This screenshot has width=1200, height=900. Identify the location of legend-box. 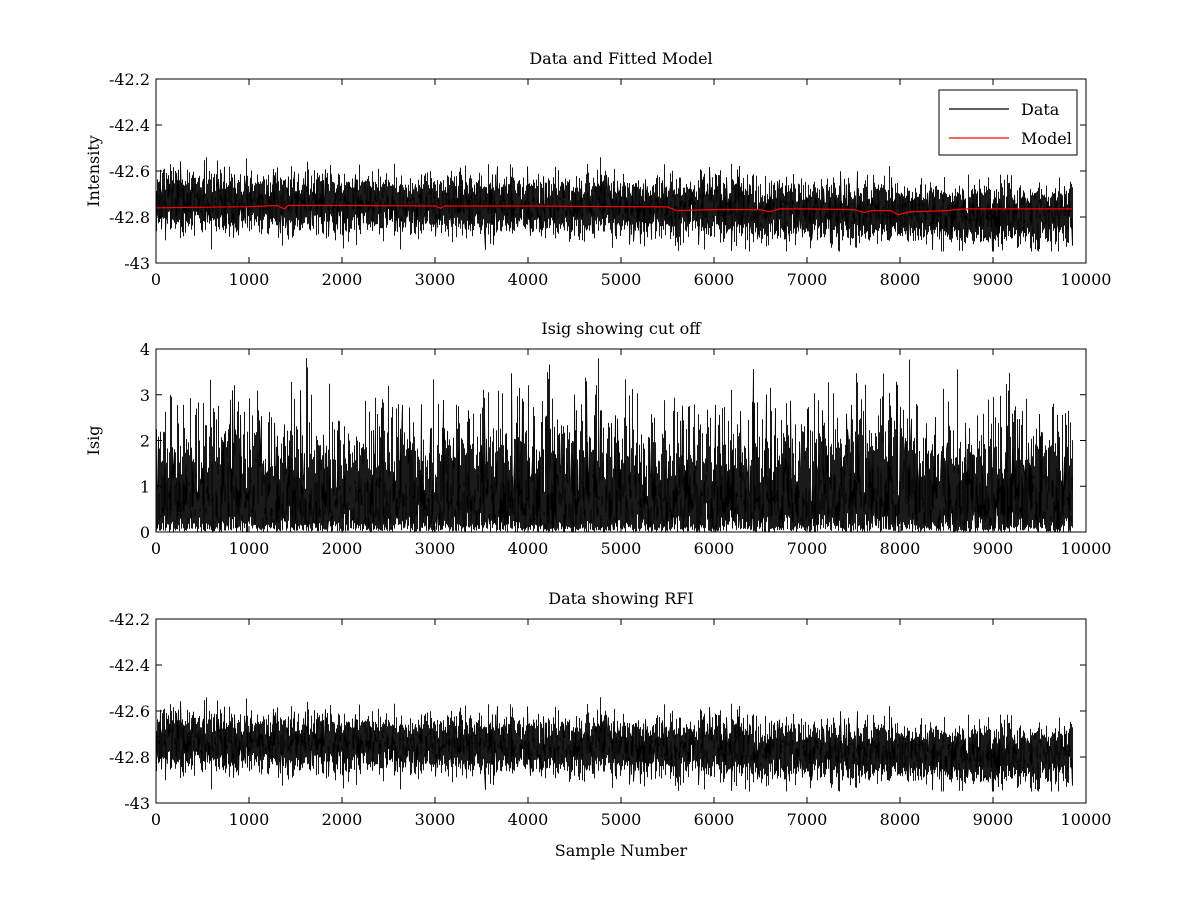
(1008, 122).